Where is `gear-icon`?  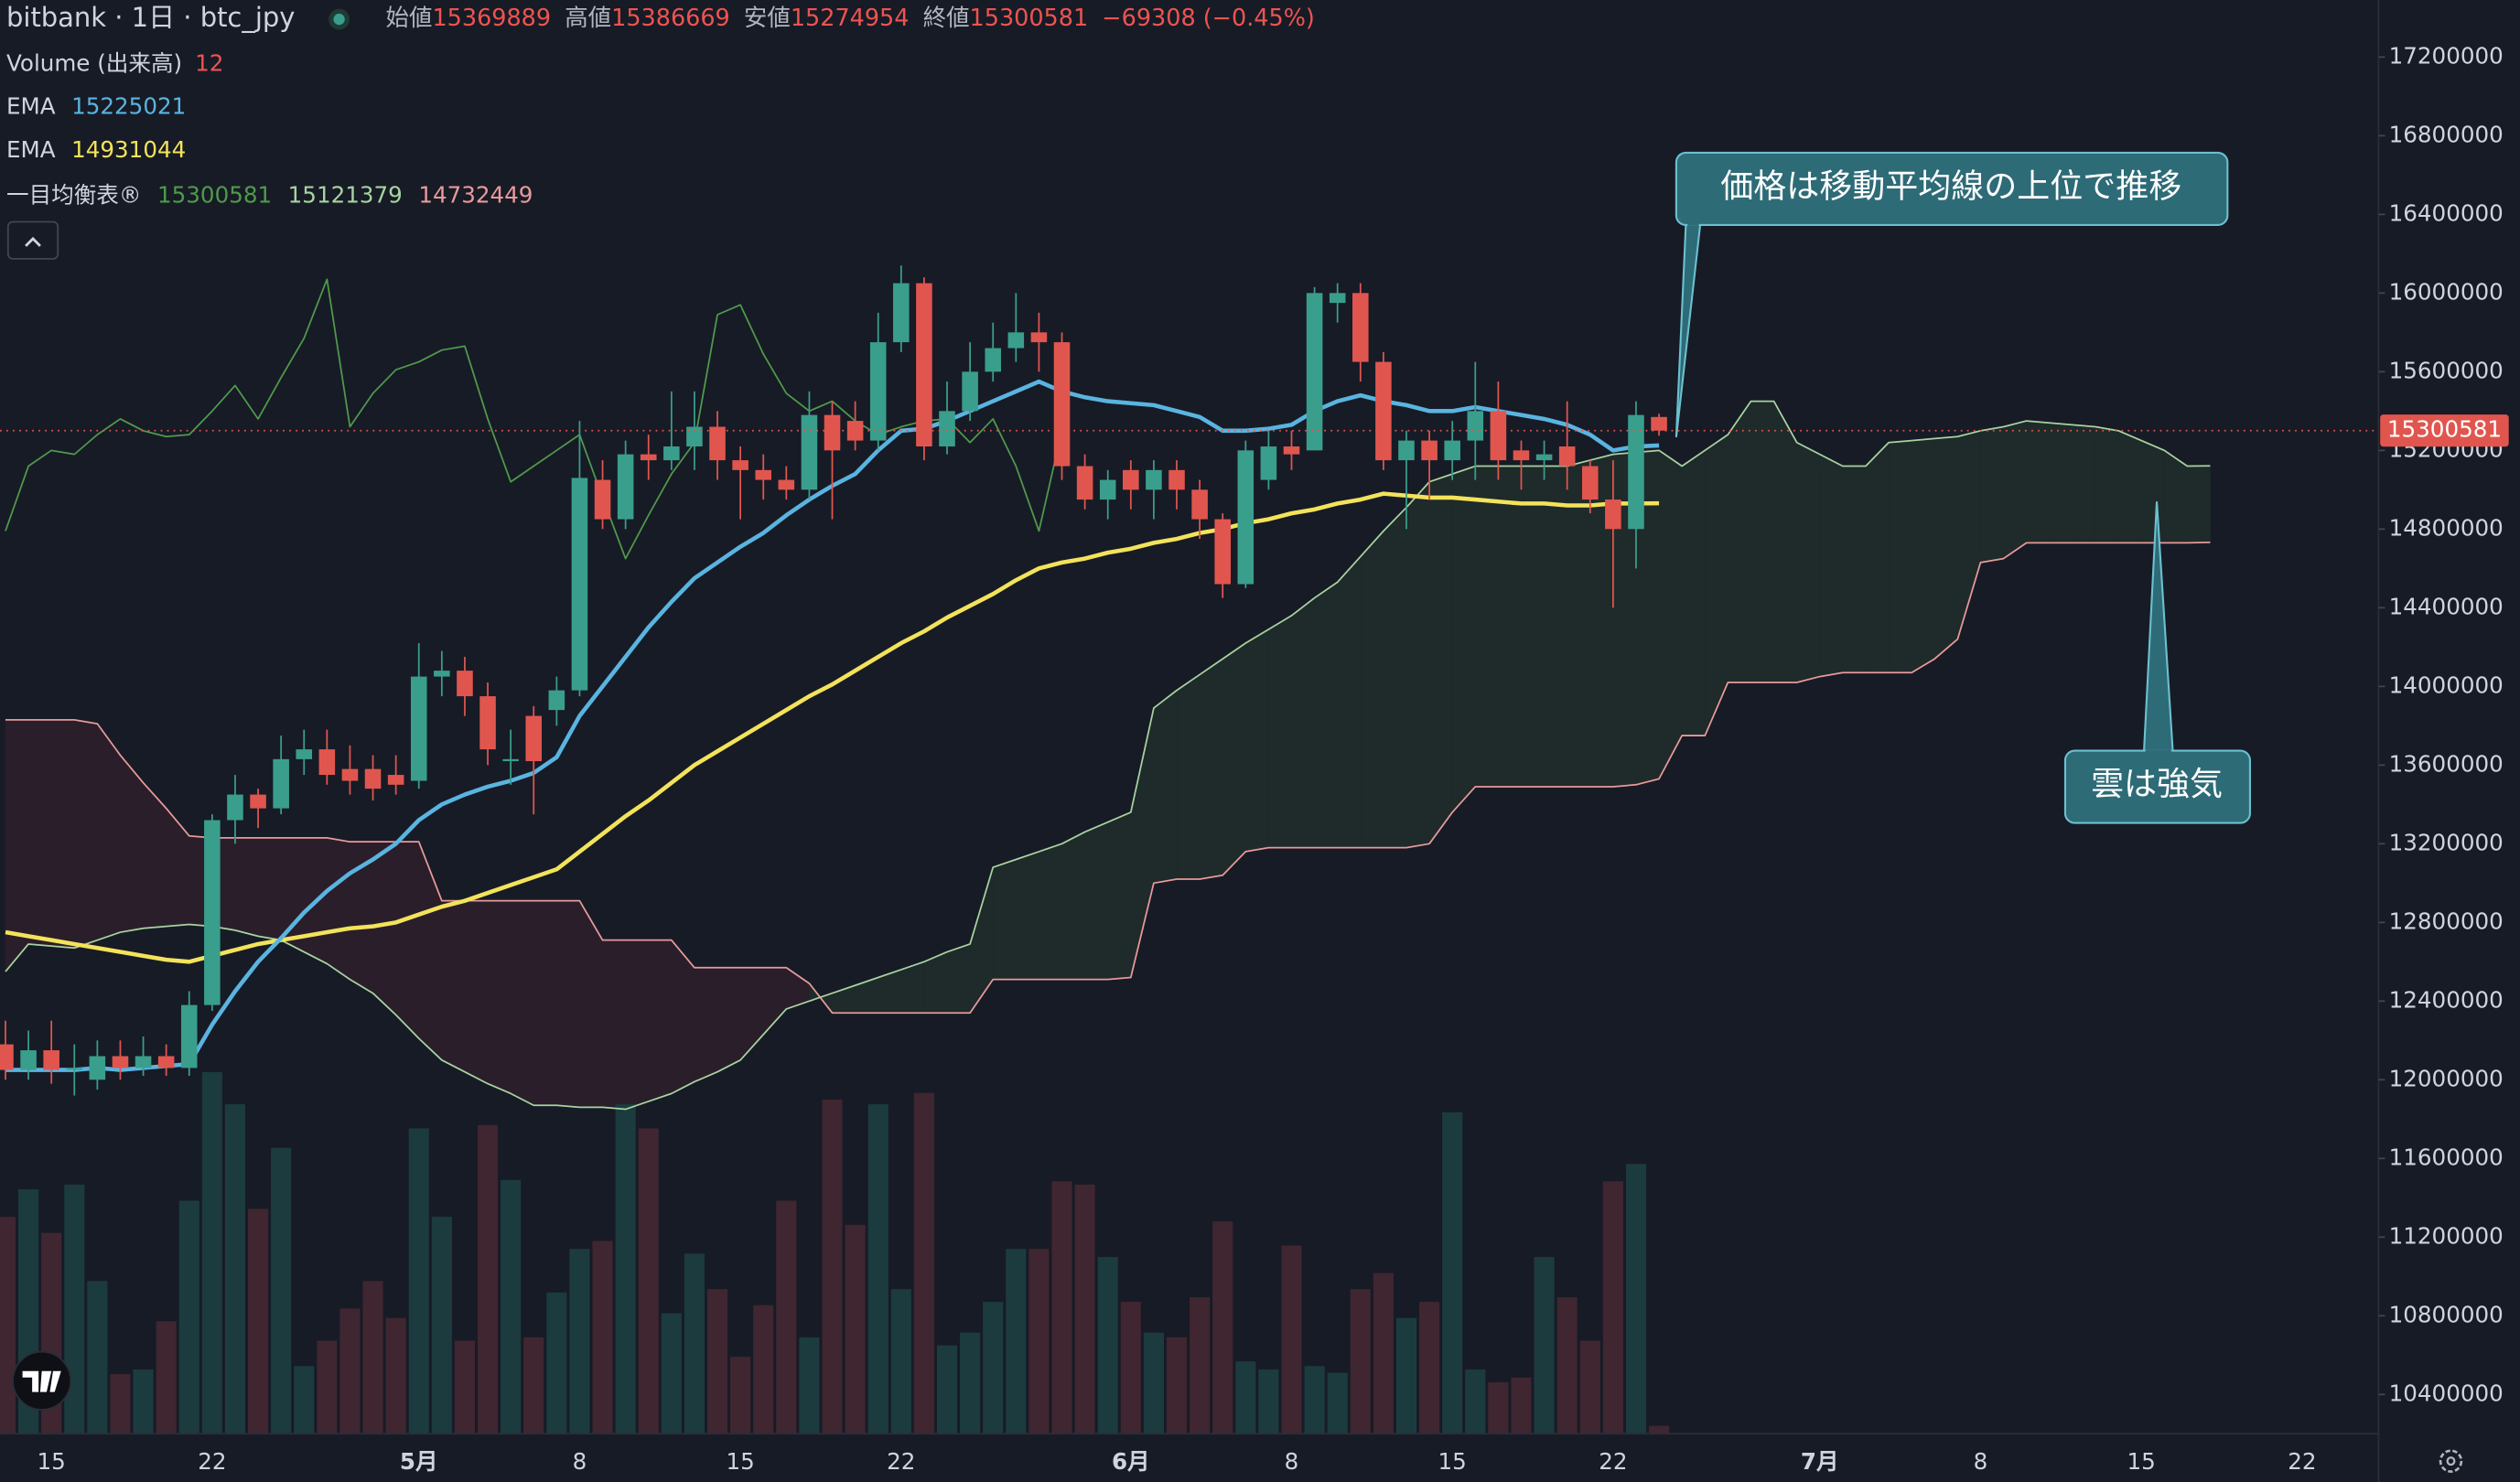
gear-icon is located at coordinates (2451, 1461).